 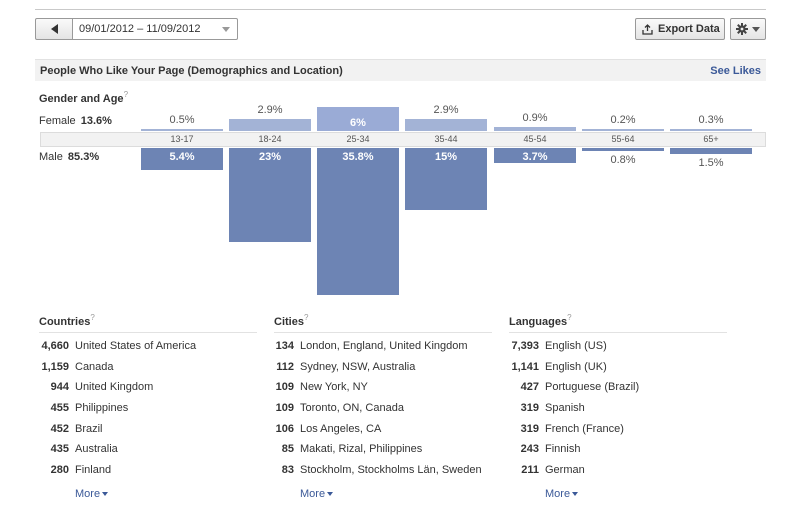 I want to click on cities-title: Cities?, so click(x=383, y=323).